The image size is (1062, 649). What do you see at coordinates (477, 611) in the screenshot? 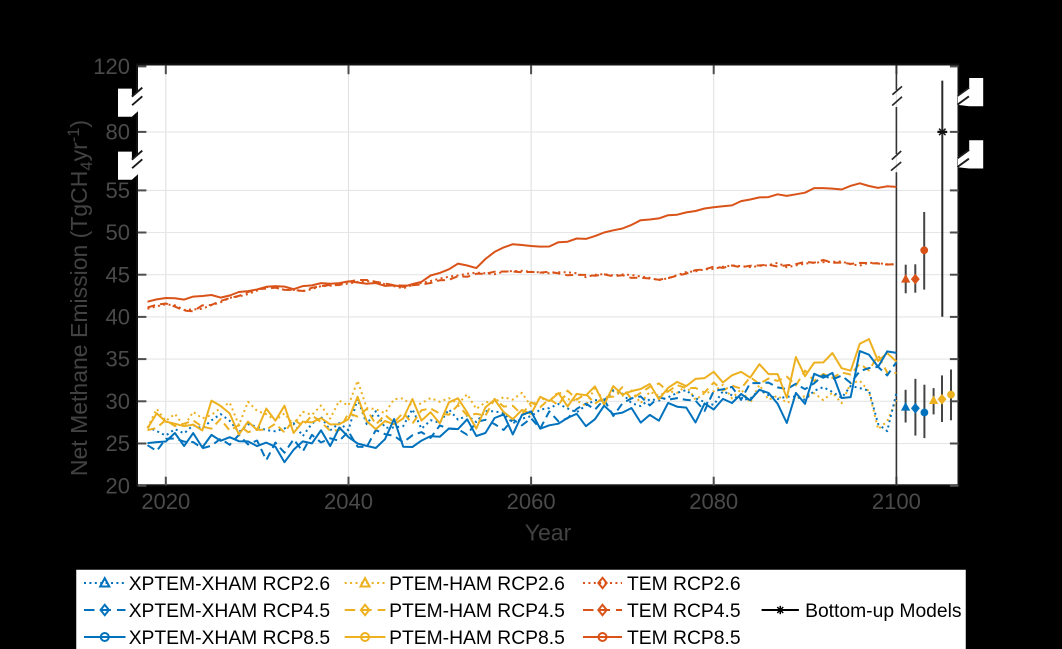
I see `svg-text: PTEM-HAM RCP4.5` at bounding box center [477, 611].